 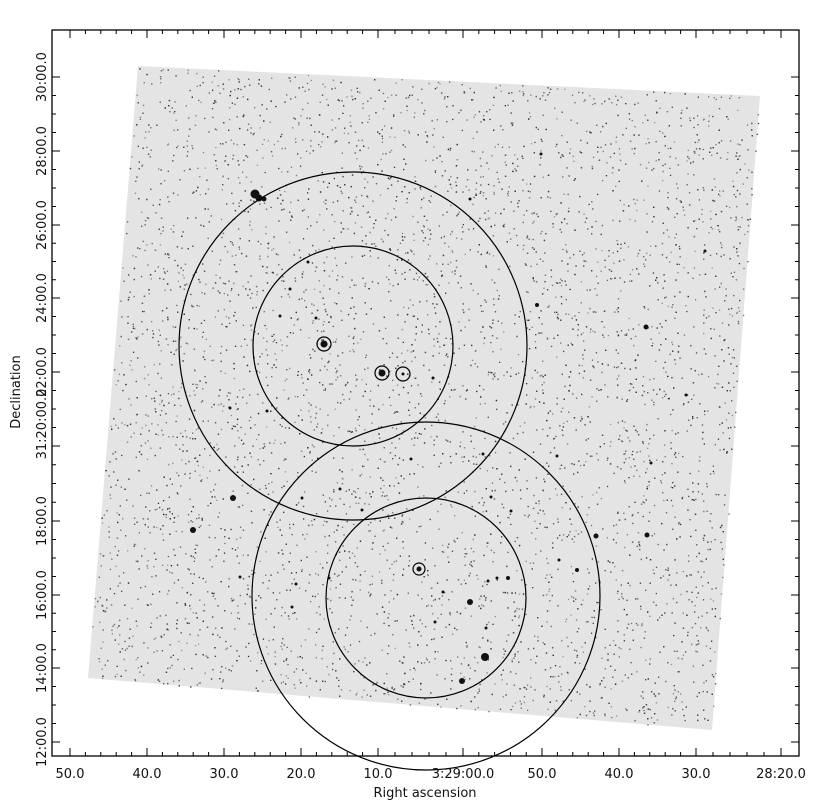 What do you see at coordinates (42, 742) in the screenshot?
I see `dec-tick-label: 12:00.0` at bounding box center [42, 742].